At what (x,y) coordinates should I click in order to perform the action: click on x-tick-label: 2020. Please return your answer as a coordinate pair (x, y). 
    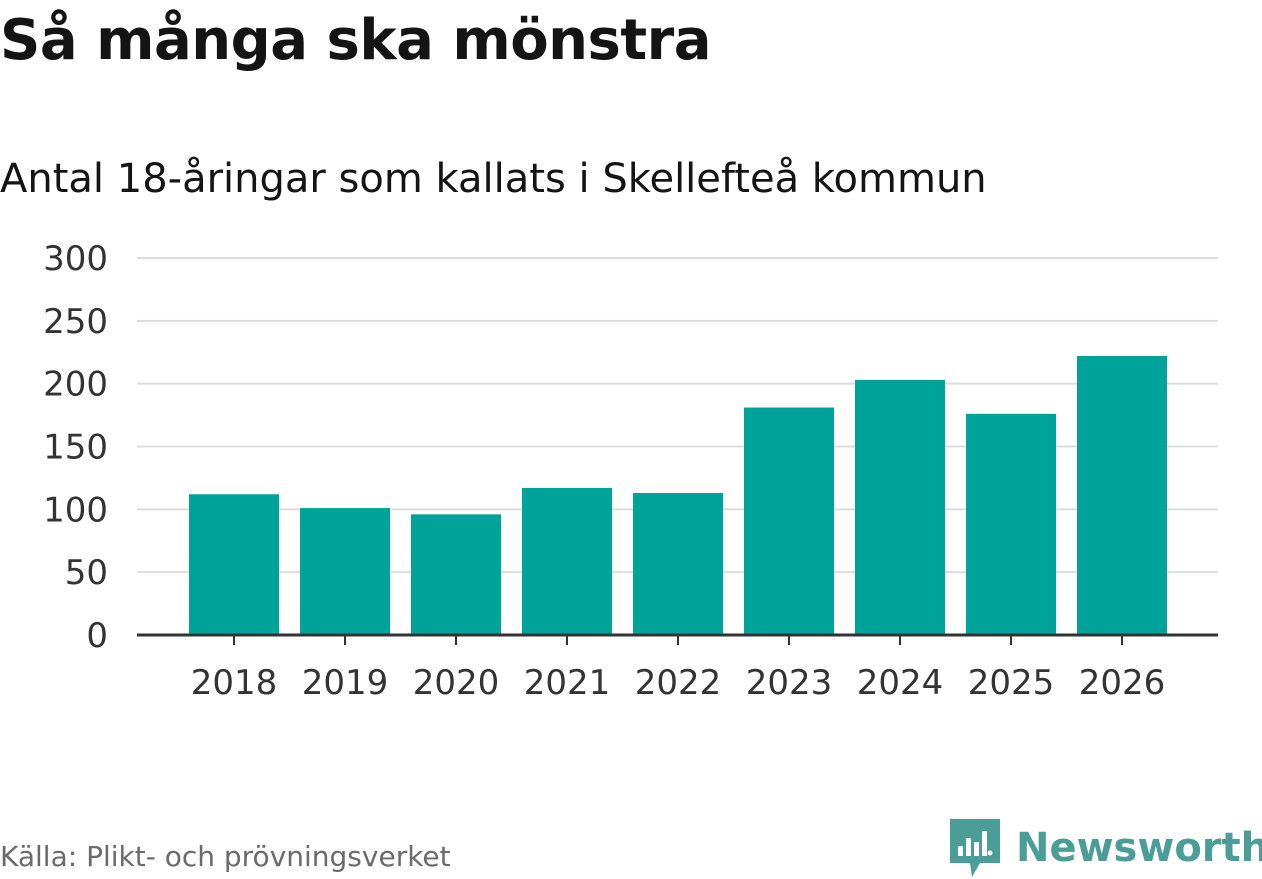
    Looking at the image, I should click on (456, 683).